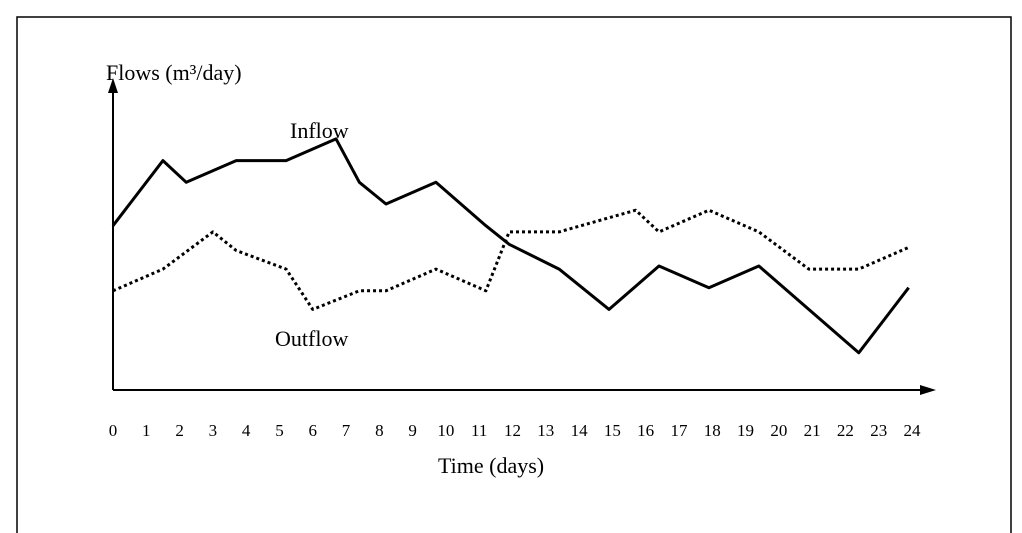  Describe the element at coordinates (174, 72) in the screenshot. I see `y-axis-label: Flows (m³/day)` at that location.